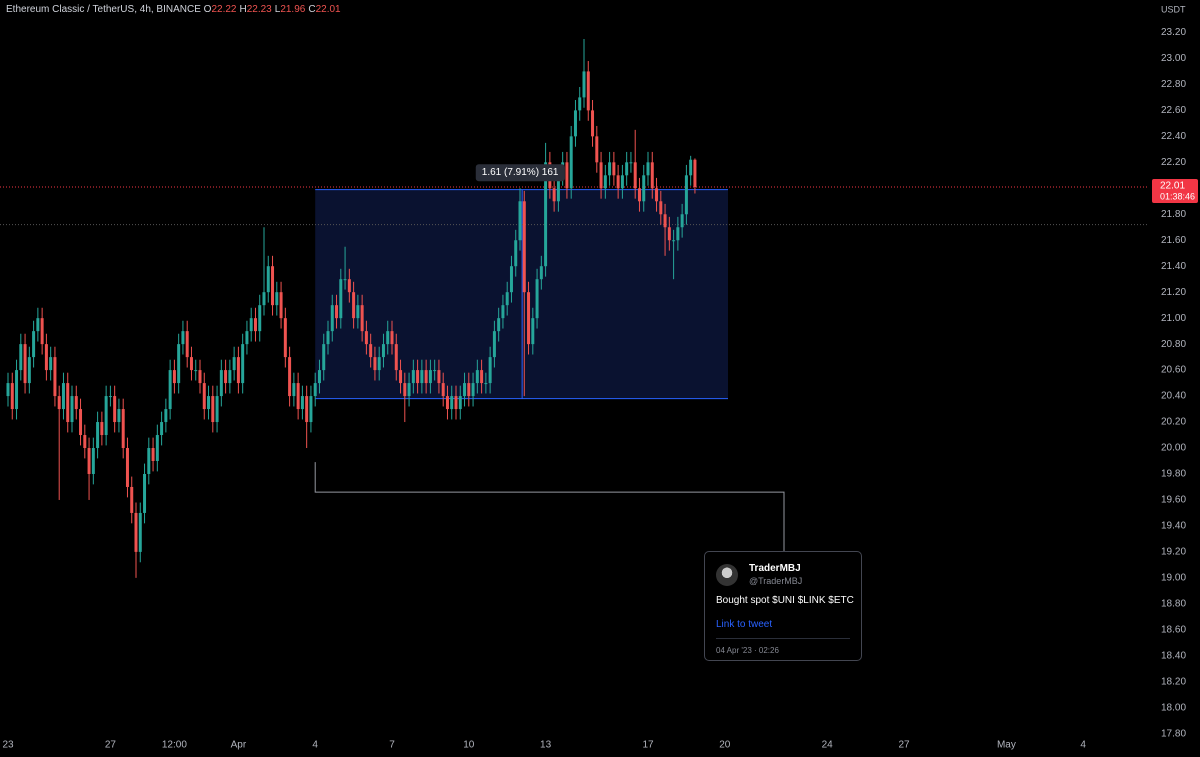 The height and width of the screenshot is (757, 1200). What do you see at coordinates (783, 638) in the screenshot?
I see `separator` at bounding box center [783, 638].